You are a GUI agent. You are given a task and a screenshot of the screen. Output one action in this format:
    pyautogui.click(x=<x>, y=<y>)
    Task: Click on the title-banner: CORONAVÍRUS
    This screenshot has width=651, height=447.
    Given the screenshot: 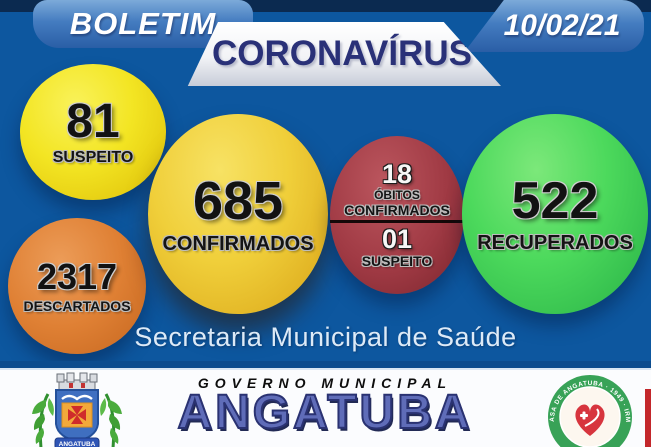 What is the action you would take?
    pyautogui.click(x=344, y=54)
    